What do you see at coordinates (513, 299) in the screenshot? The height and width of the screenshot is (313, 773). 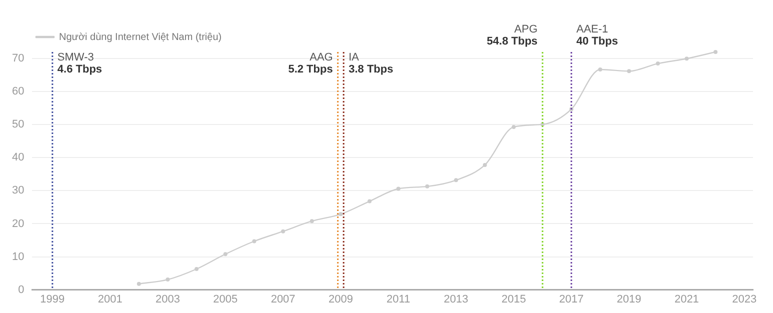 I see `x-tick-label: 2015` at bounding box center [513, 299].